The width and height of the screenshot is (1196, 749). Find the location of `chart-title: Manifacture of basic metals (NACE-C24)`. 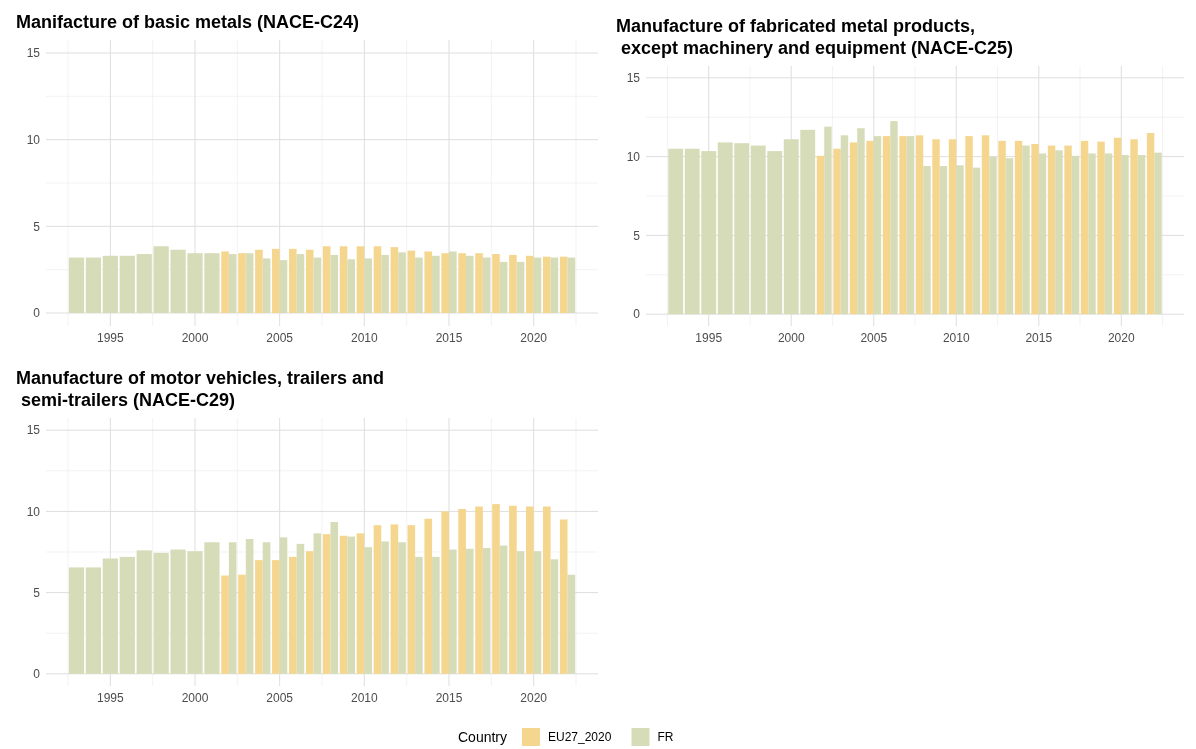

chart-title: Manifacture of basic metals (NACE-C24) is located at coordinates (188, 22).